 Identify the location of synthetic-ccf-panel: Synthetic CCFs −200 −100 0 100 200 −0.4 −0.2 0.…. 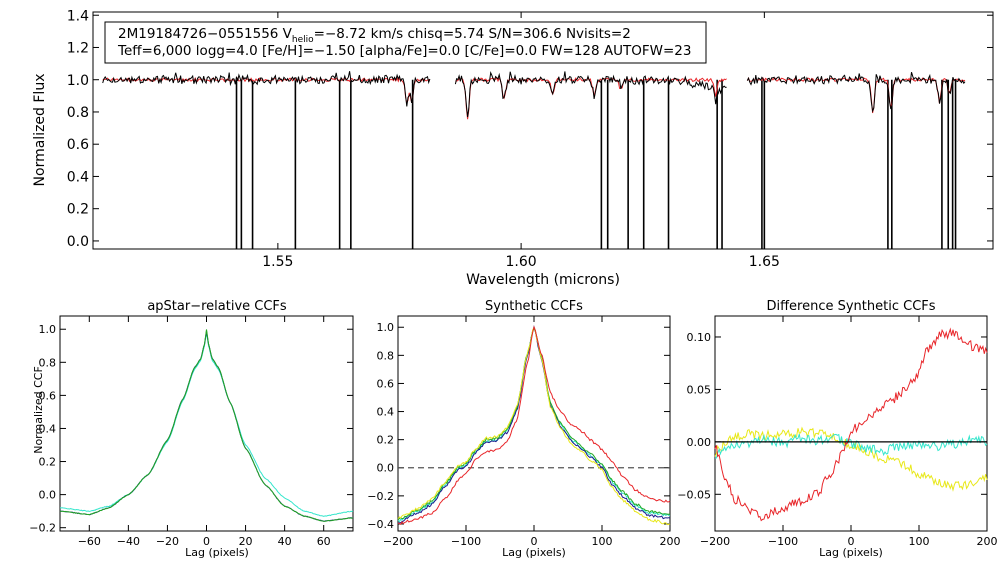
(523, 429).